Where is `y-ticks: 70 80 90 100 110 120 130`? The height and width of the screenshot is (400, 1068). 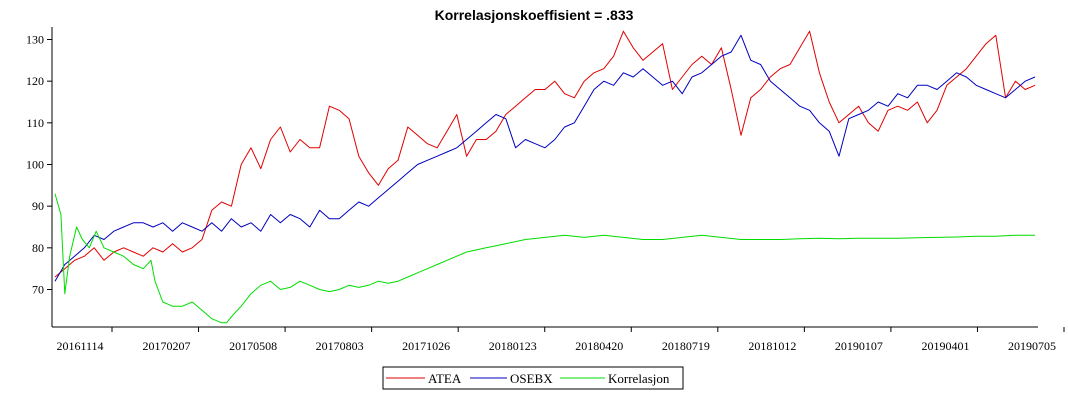
y-ticks: 70 80 90 100 110 120 130 is located at coordinates (39, 165).